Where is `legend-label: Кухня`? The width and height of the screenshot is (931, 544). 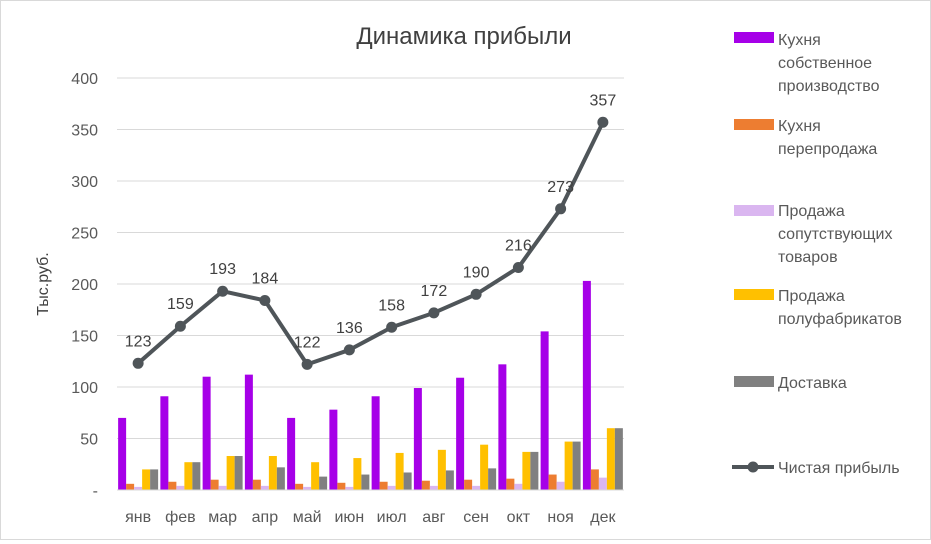 legend-label: Кухня is located at coordinates (799, 126).